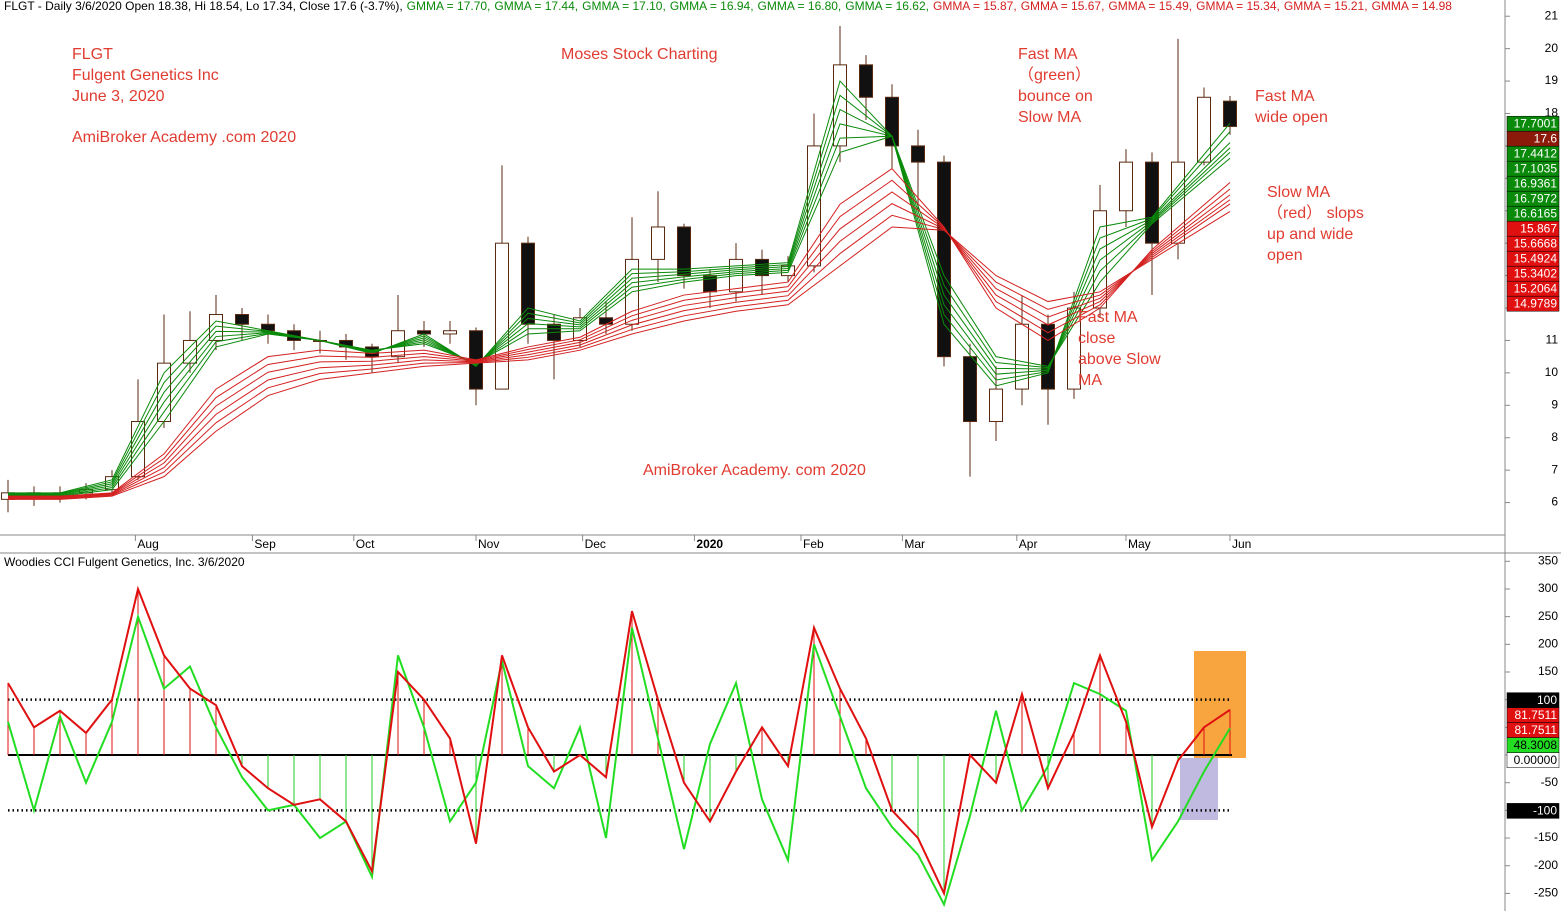 The height and width of the screenshot is (911, 1561). What do you see at coordinates (1150, 6) in the screenshot?
I see `legend-entry: GMMA = 15.49,` at bounding box center [1150, 6].